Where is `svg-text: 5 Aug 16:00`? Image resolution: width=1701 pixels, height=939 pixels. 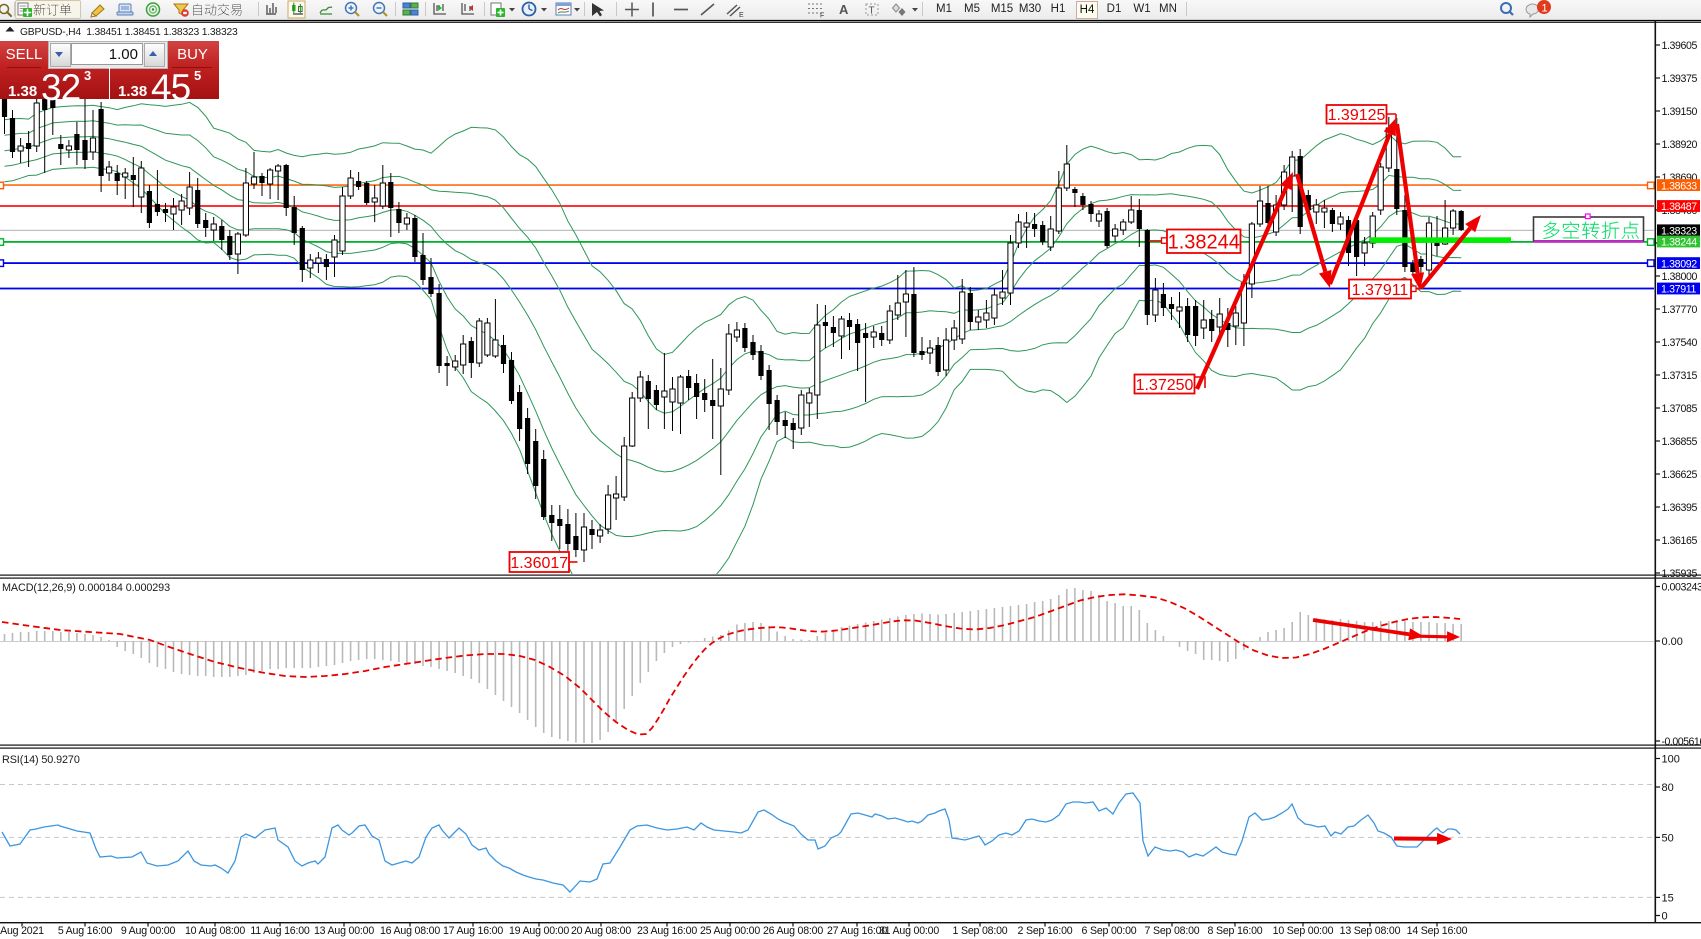
svg-text: 5 Aug 16:00 is located at coordinates (85, 931).